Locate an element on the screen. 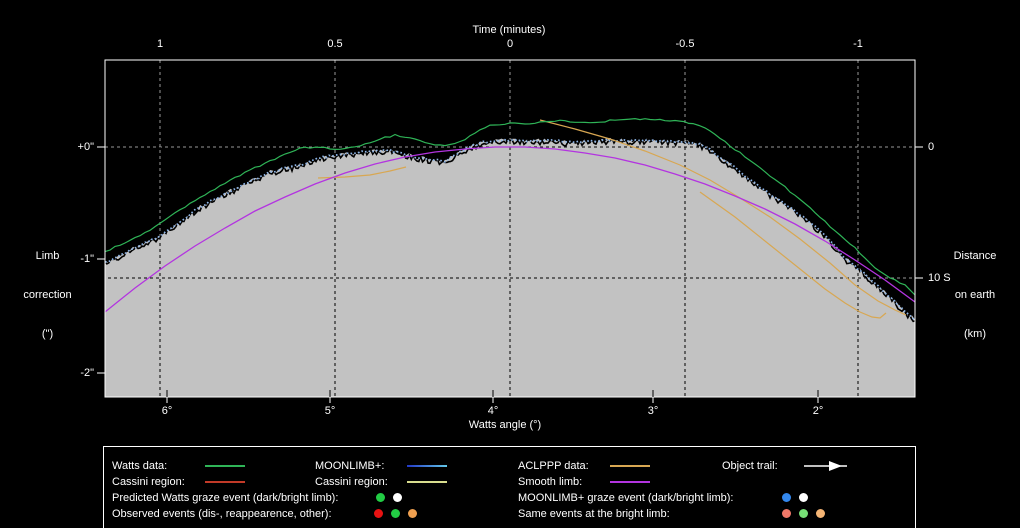 The image size is (1020, 528). dist-tick-0: 0 is located at coordinates (931, 147).